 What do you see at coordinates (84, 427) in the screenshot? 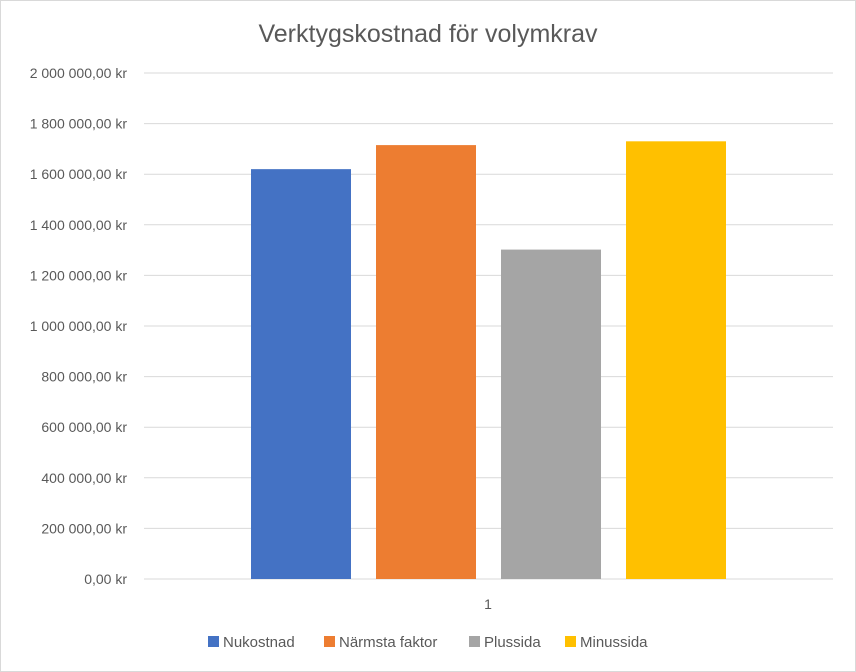
I see `y-tick-label: 600 000,00 kr` at bounding box center [84, 427].